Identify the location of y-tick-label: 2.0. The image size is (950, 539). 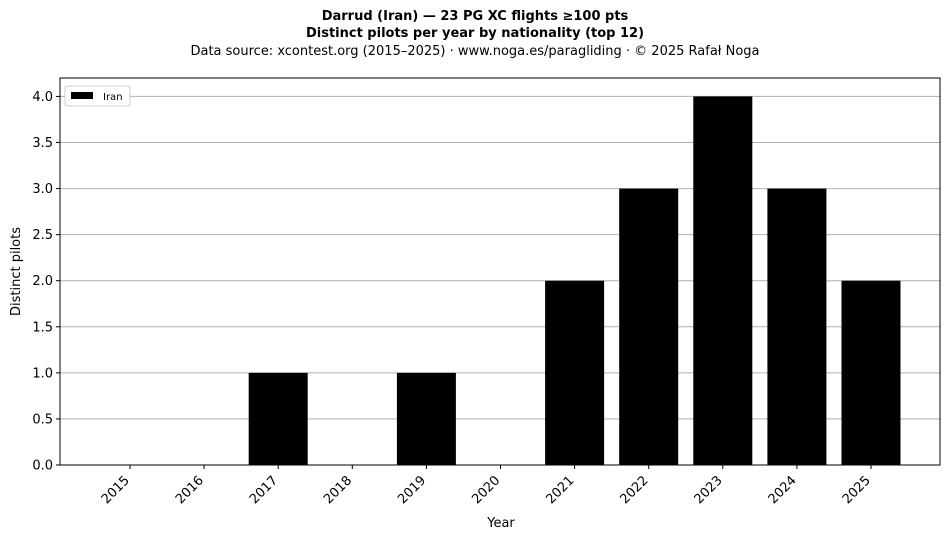
(42, 281).